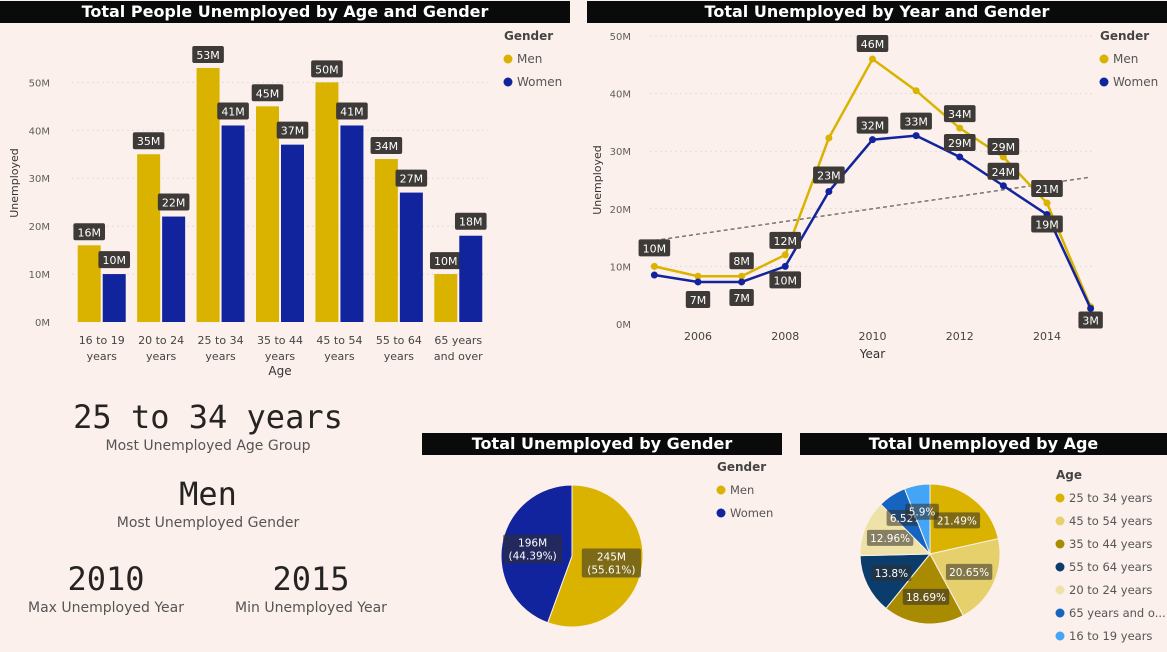 This screenshot has height=652, width=1167. Describe the element at coordinates (174, 269) in the screenshot. I see `bar-women` at that location.